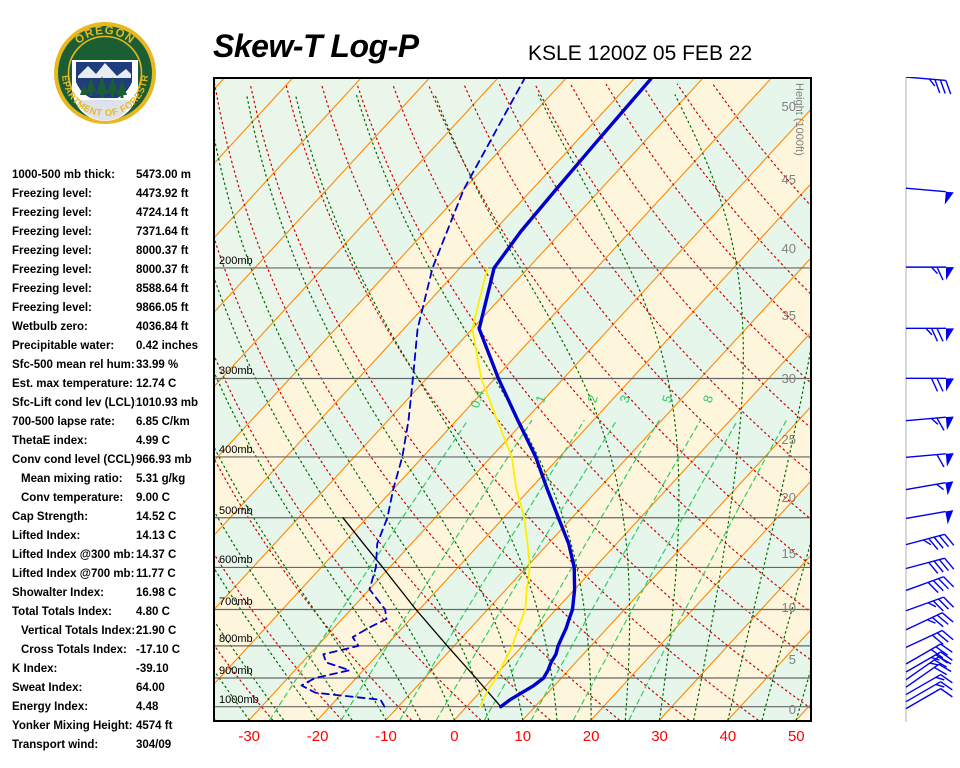  Describe the element at coordinates (112, 194) in the screenshot. I see `stat-row: Freezing level: 4473.92 ft` at that location.